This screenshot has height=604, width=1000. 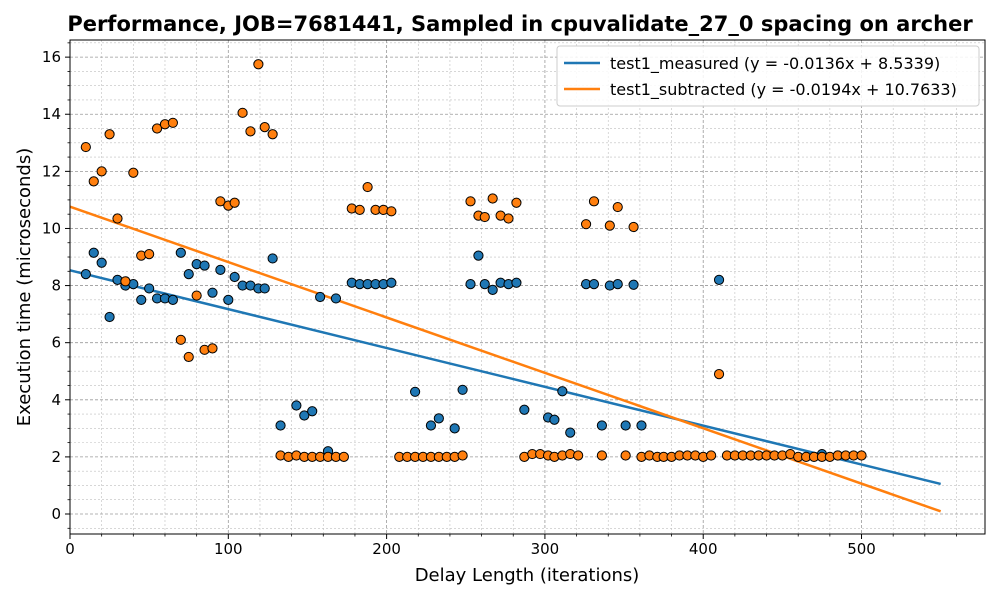 What do you see at coordinates (861, 549) in the screenshot?
I see `x-tick-label: 500` at bounding box center [861, 549].